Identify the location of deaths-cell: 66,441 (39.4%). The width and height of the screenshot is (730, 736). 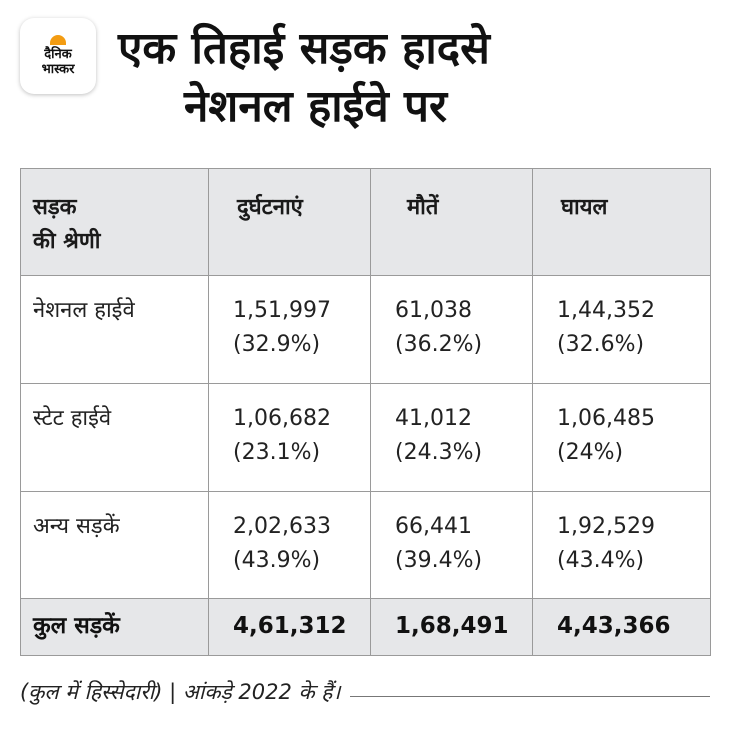
(451, 545).